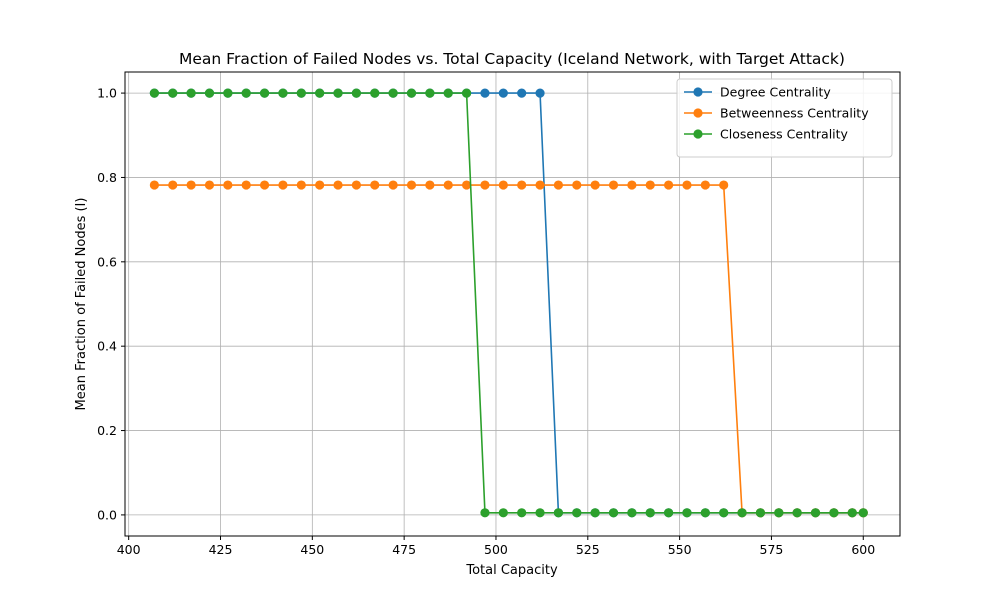  Describe the element at coordinates (496, 549) in the screenshot. I see `x-tick-label: 500` at that location.